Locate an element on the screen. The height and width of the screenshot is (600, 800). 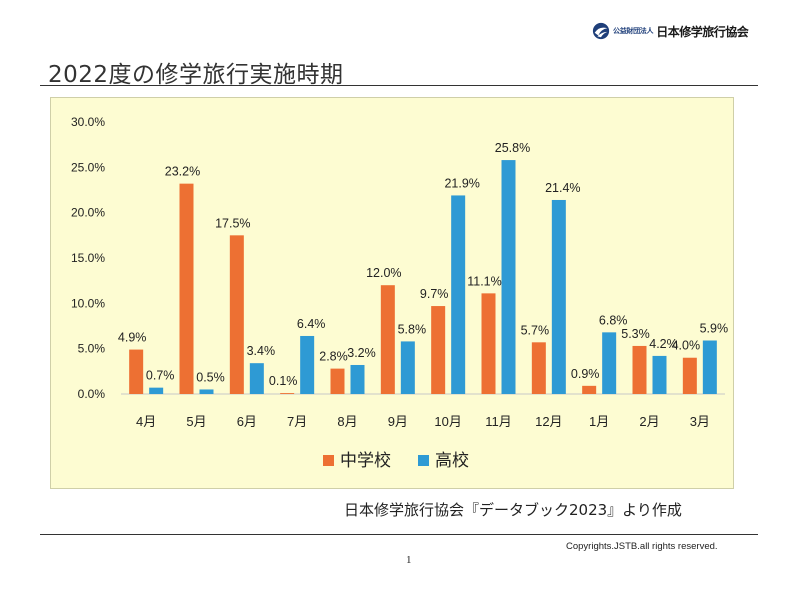
source-note: 日本修学旅行協会『データブック2023』より作成 is located at coordinates (513, 510).